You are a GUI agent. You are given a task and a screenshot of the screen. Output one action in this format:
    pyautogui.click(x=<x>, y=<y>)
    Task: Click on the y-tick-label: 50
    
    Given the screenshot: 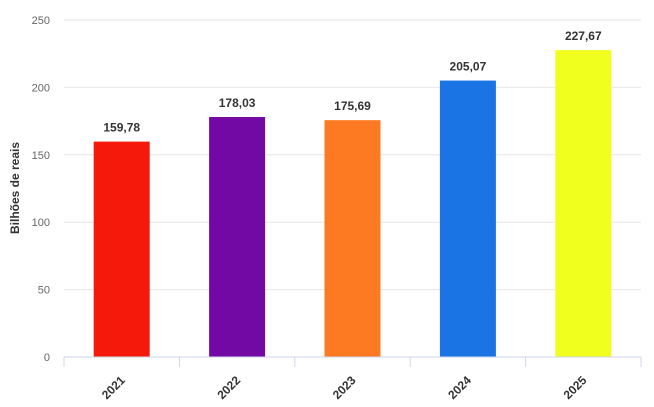 What is the action you would take?
    pyautogui.click(x=44, y=291)
    